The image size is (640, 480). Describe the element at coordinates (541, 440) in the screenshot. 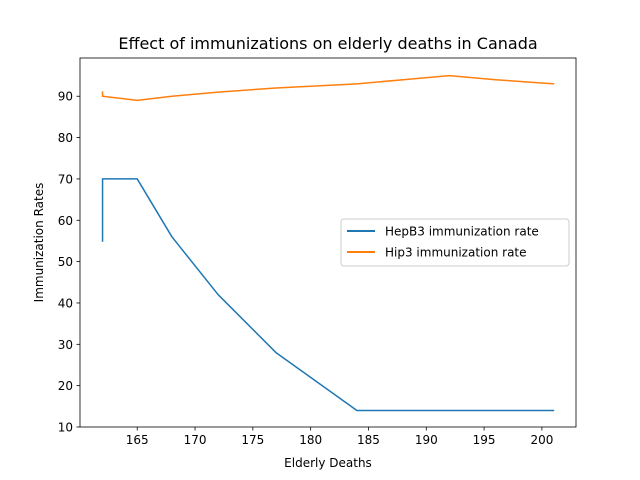

I see `x-tick-label: 200` at that location.